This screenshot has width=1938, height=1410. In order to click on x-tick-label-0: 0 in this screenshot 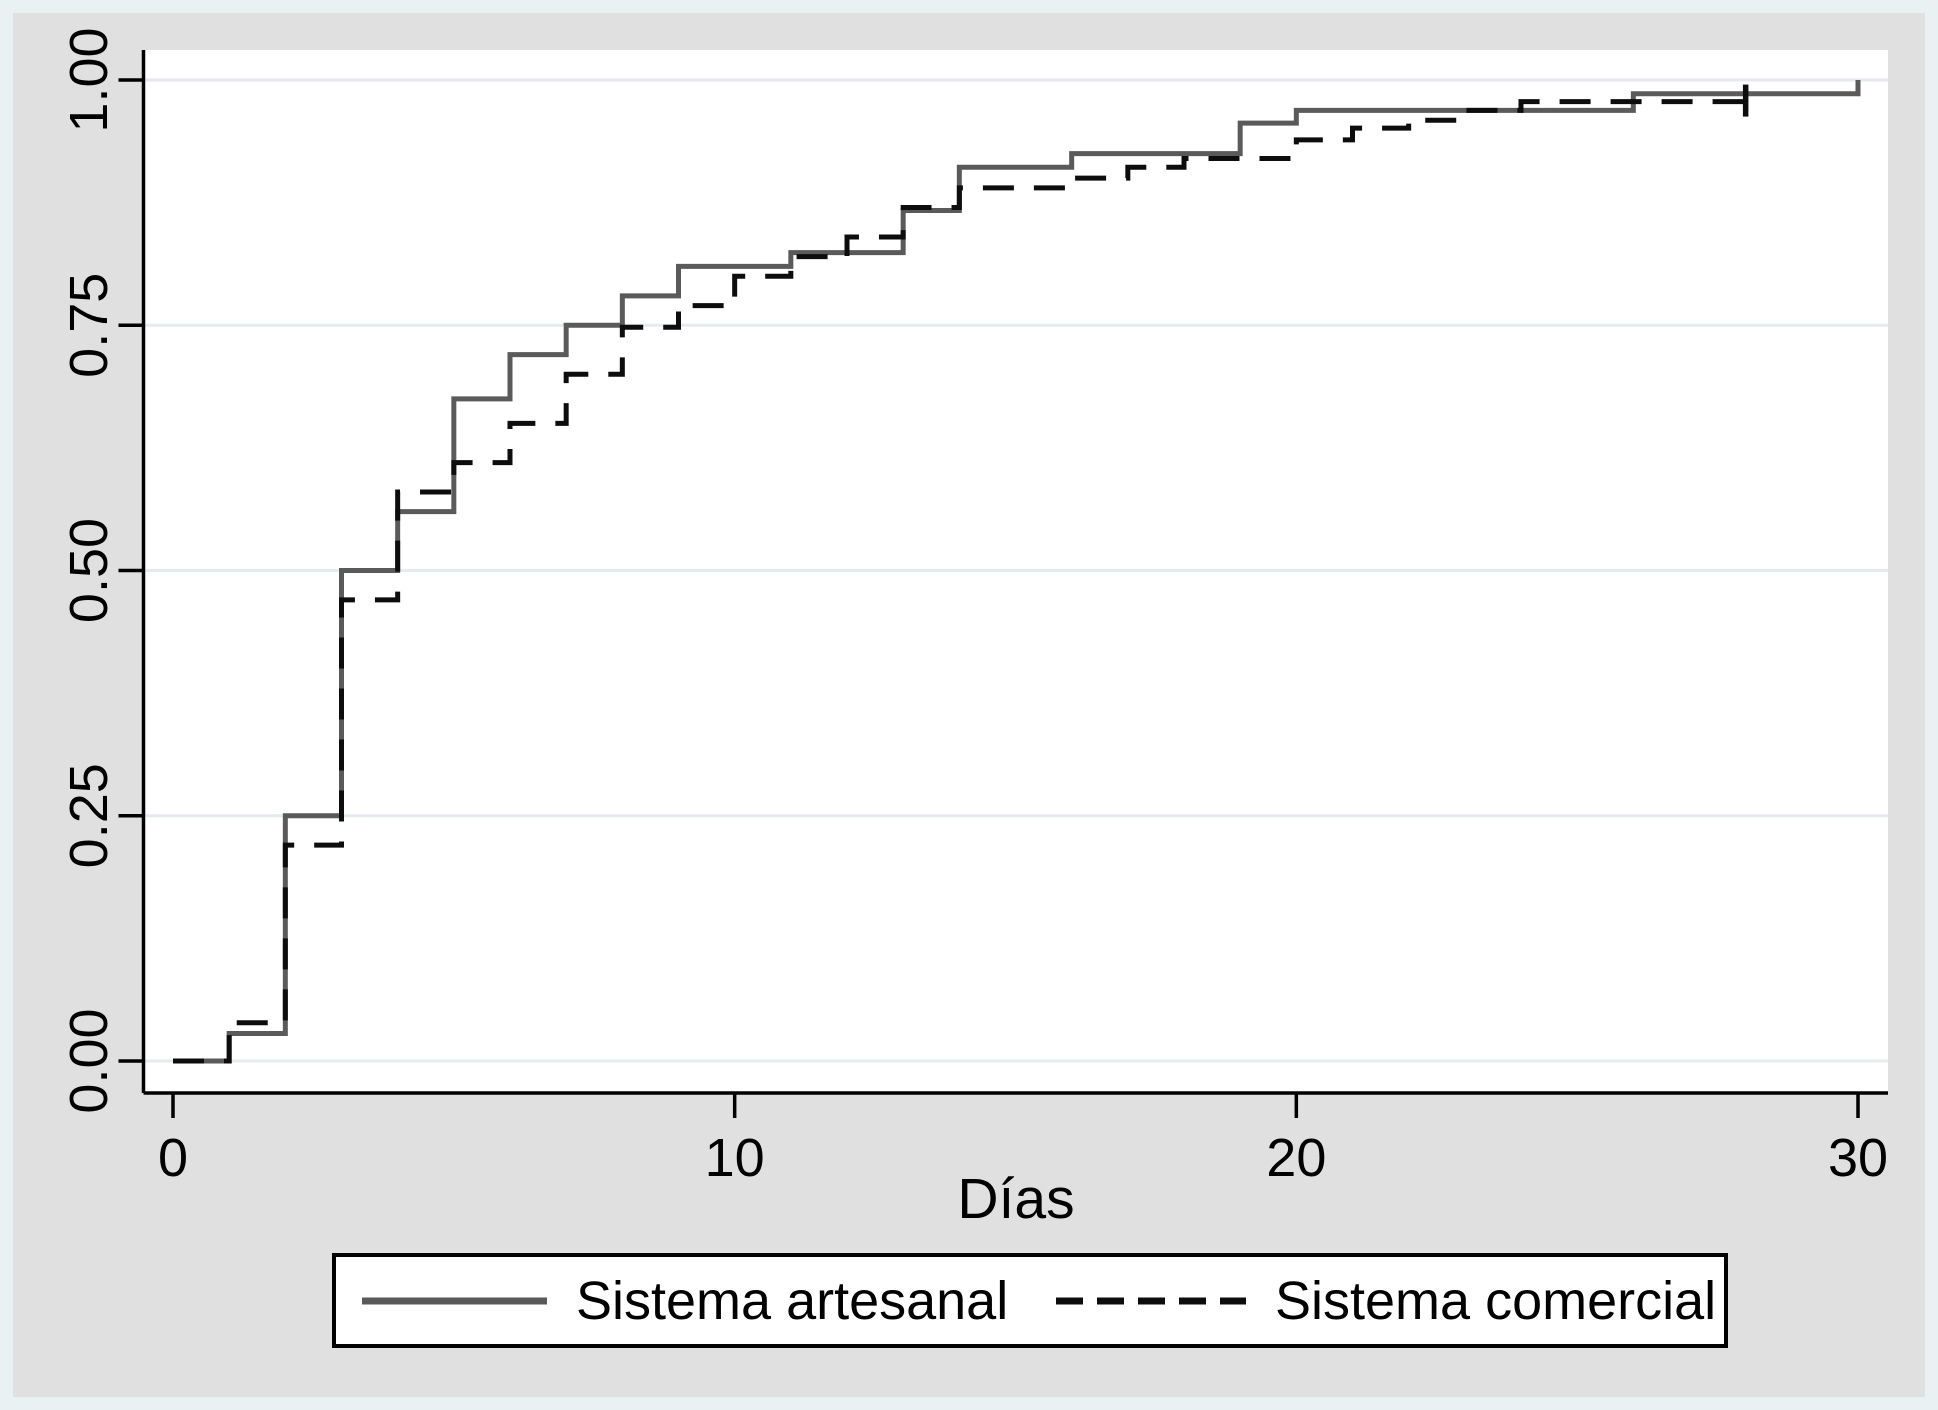, I will do `click(173, 1158)`.